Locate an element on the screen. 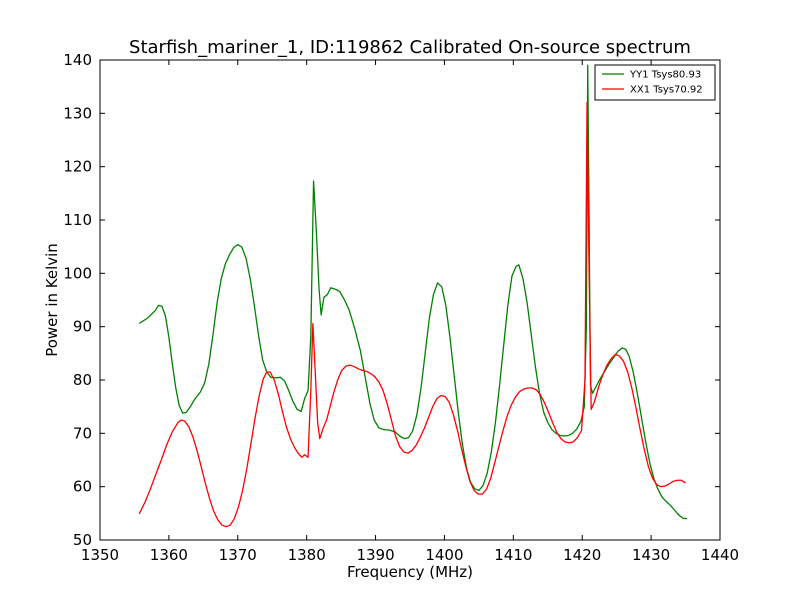 This screenshot has width=800, height=600. x-tick-label: 1430 is located at coordinates (651, 555).